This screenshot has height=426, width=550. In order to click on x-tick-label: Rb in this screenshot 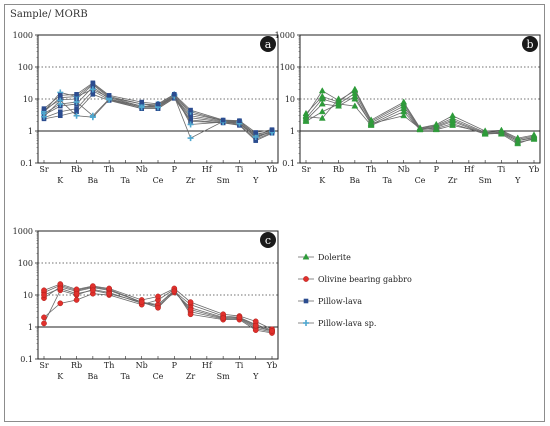, I will do `click(338, 169)`.